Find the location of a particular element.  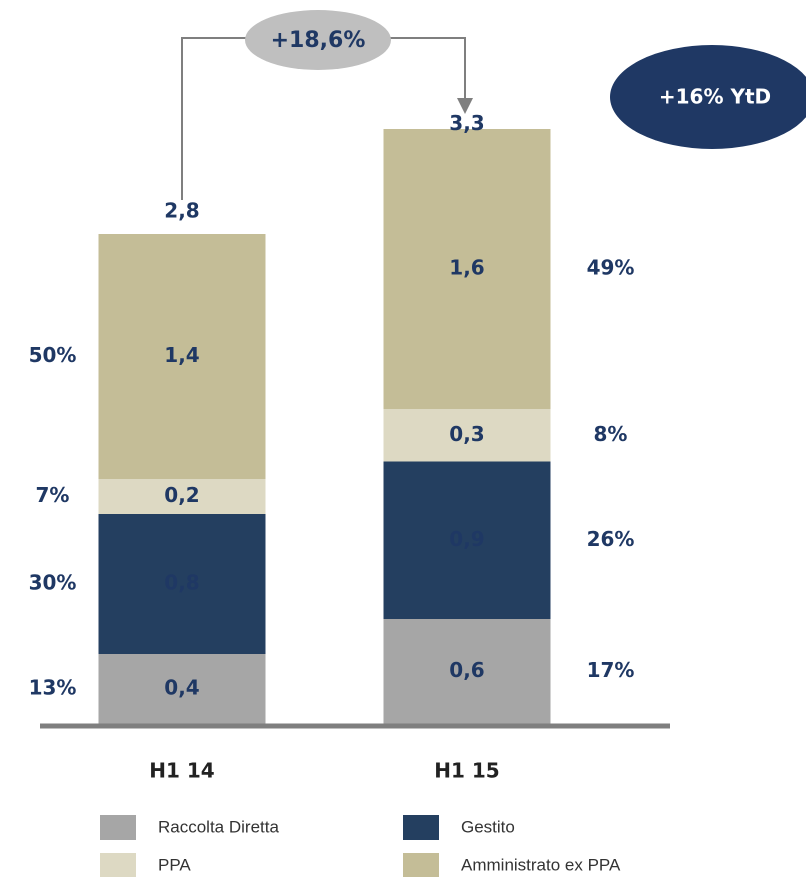

share-label: 7% is located at coordinates (53, 495).